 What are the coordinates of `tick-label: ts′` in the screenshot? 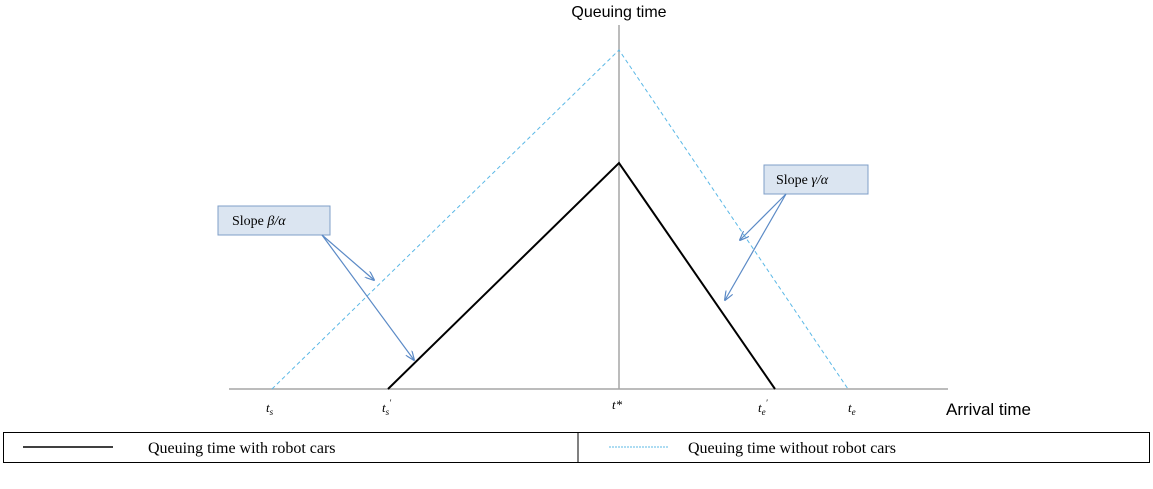 It's located at (387, 407).